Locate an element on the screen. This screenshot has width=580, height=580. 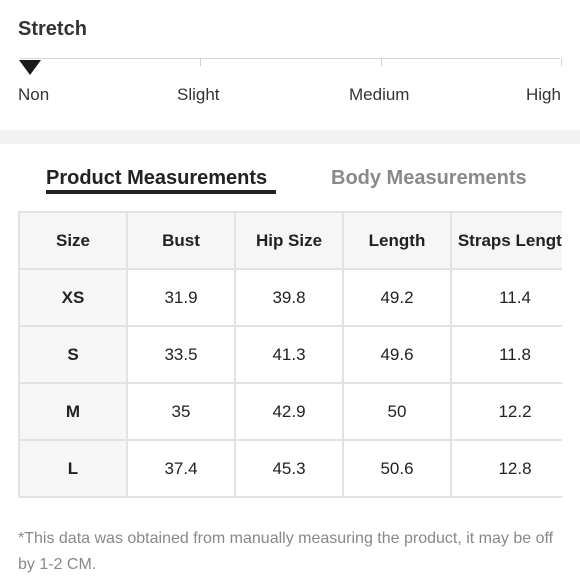
hip-size-cell: 41.3 is located at coordinates (289, 354).